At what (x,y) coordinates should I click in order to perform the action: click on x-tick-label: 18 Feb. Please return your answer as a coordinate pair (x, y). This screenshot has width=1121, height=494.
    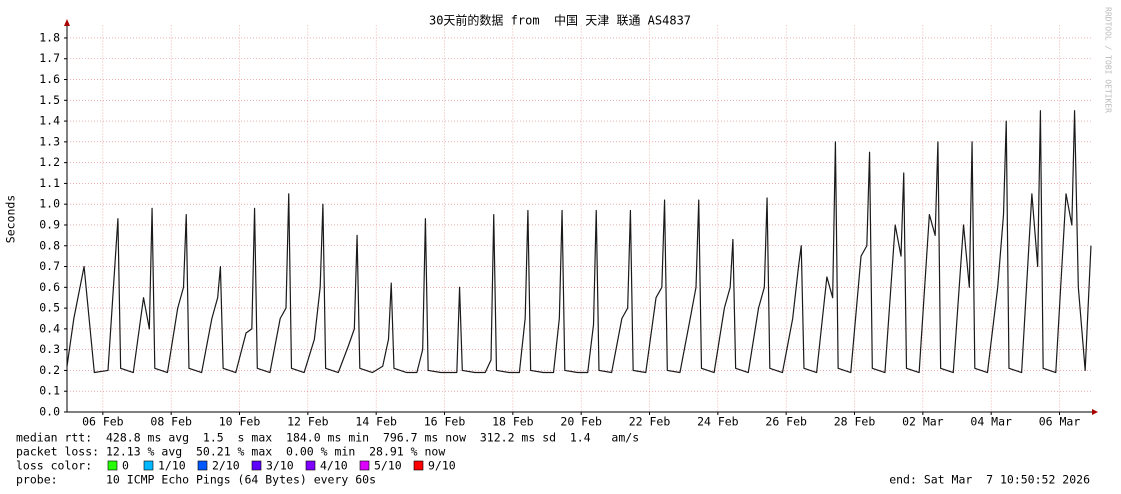
    Looking at the image, I should click on (513, 422).